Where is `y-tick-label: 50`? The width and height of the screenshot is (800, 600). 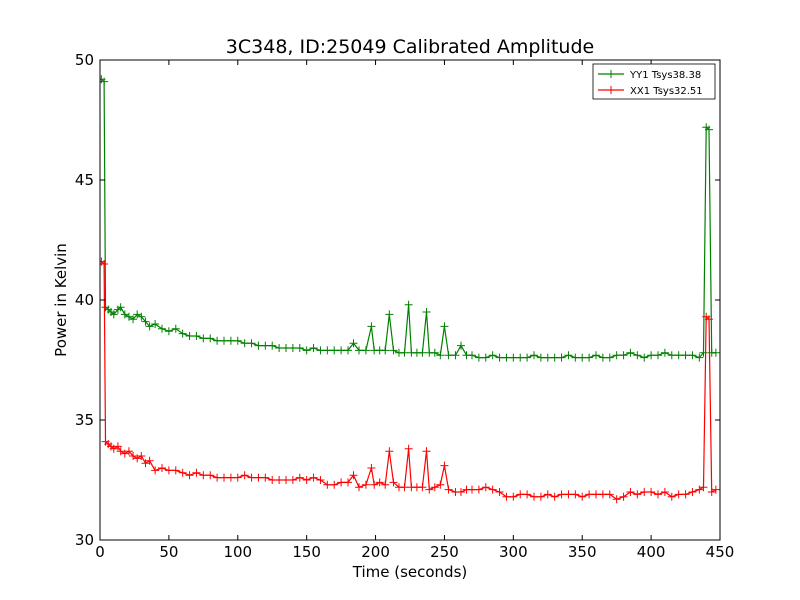
y-tick-label: 50 is located at coordinates (84, 60).